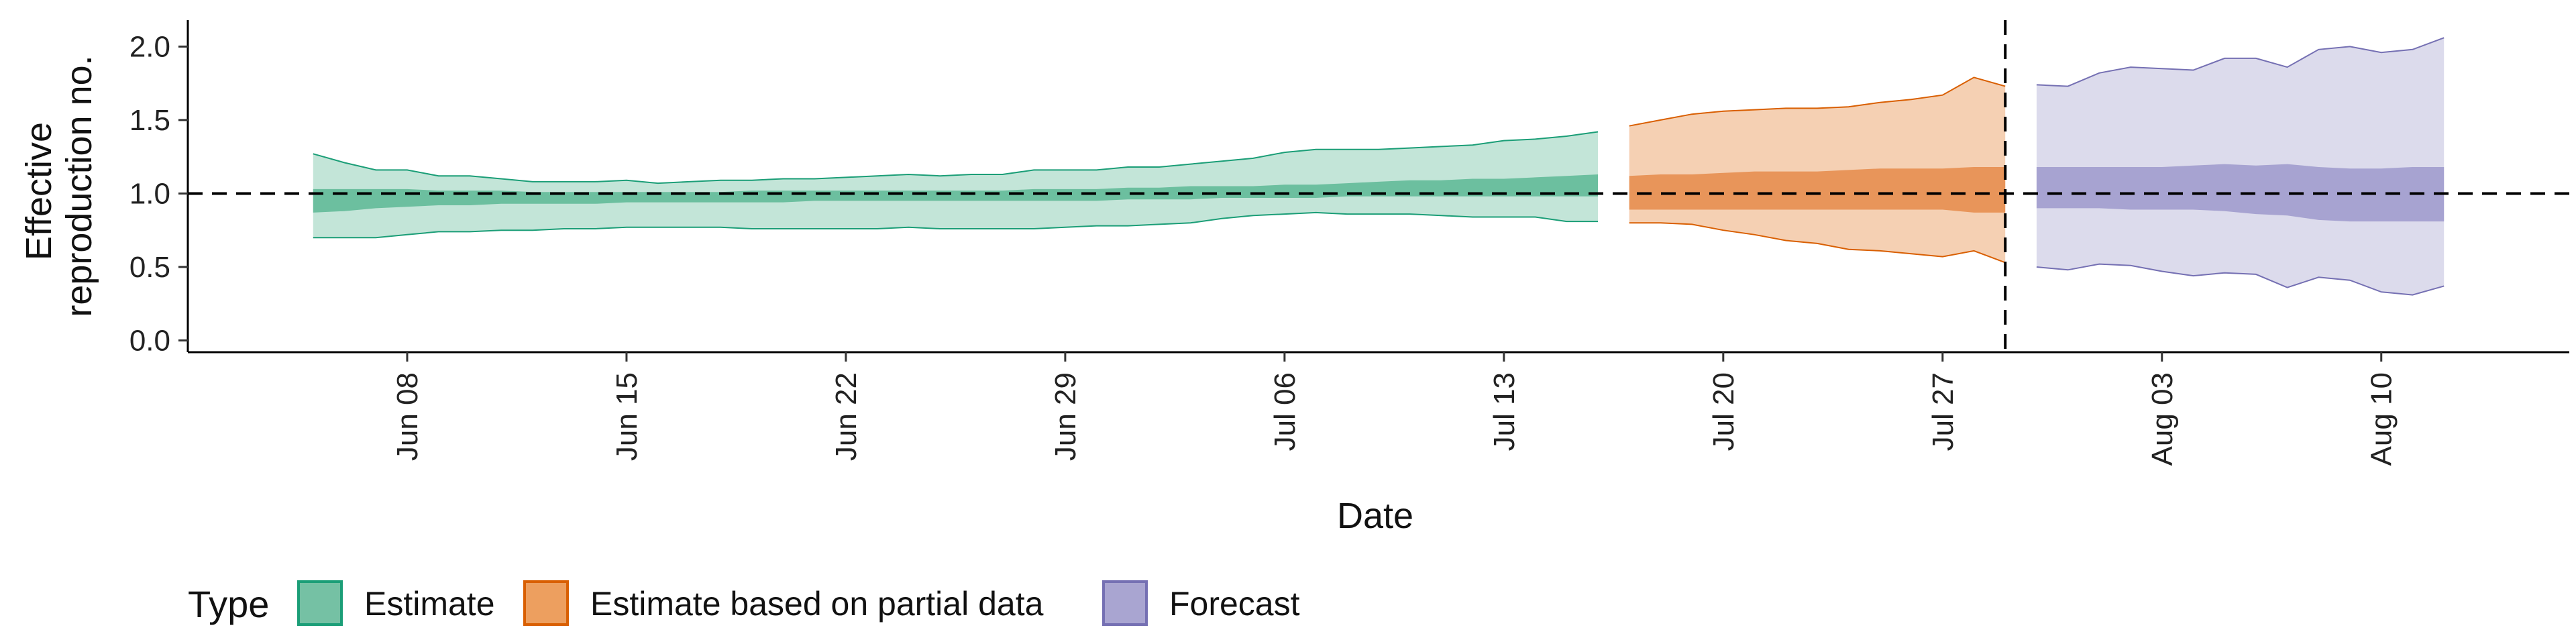 This screenshot has width=2576, height=644. I want to click on series-1-outer-band, so click(1817, 170).